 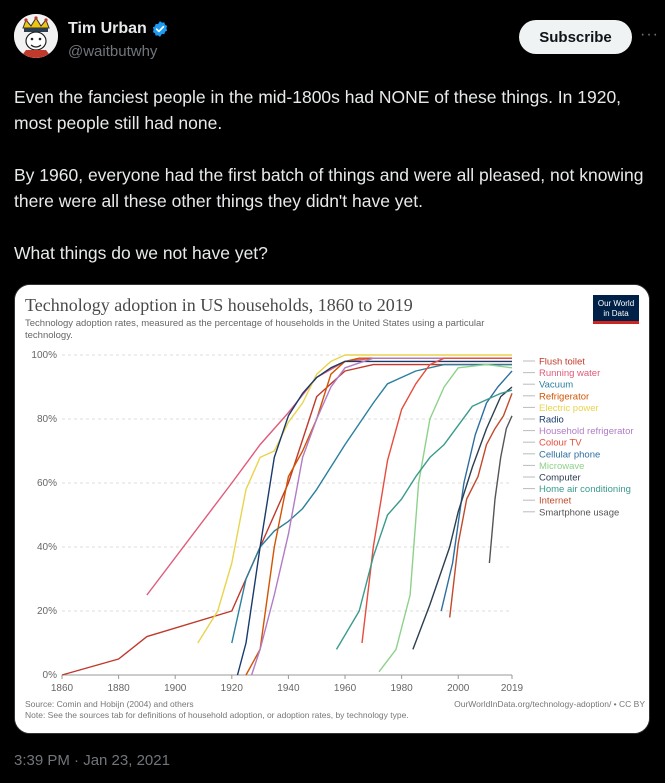 What do you see at coordinates (62, 688) in the screenshot?
I see `x-tick-label: 1860` at bounding box center [62, 688].